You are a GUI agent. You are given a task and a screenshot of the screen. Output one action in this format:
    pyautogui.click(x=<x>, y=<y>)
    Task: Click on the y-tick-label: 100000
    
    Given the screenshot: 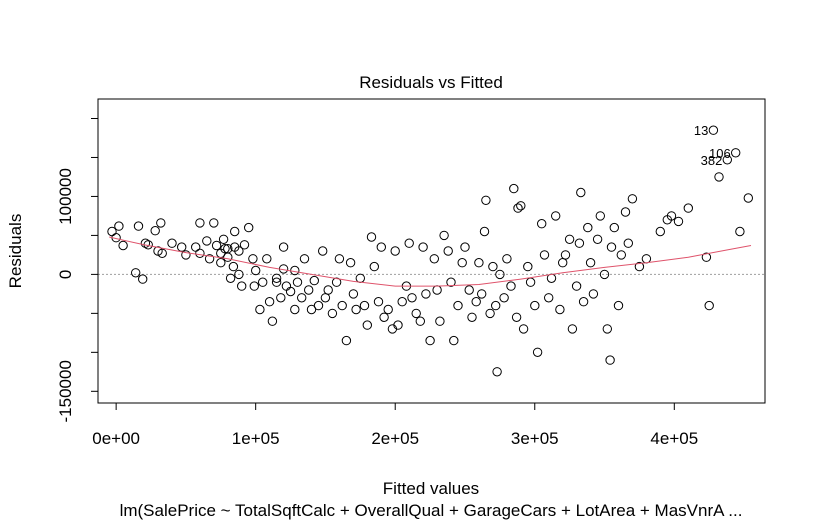 What is the action you would take?
    pyautogui.click(x=65, y=196)
    